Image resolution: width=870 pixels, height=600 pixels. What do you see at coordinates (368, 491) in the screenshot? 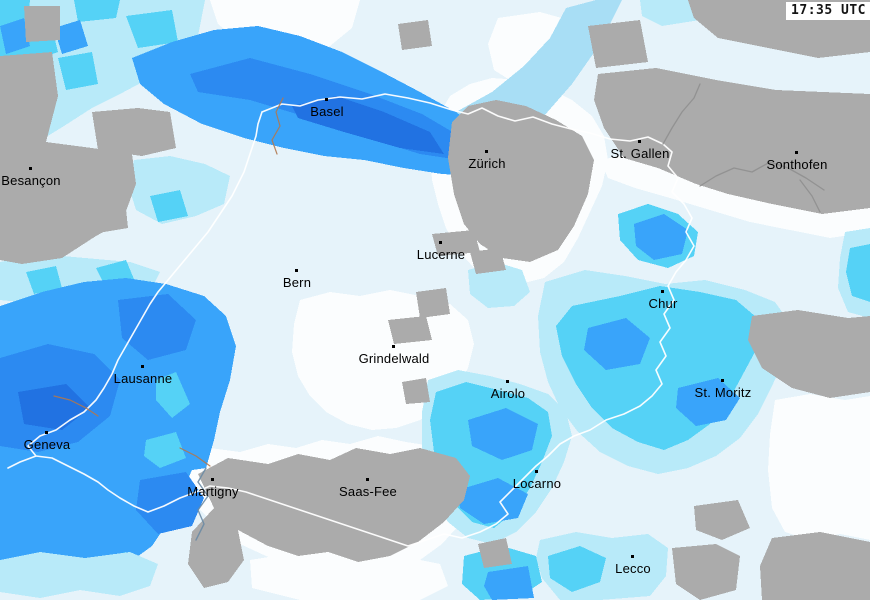
I see `city-label: Saas-Fee` at bounding box center [368, 491].